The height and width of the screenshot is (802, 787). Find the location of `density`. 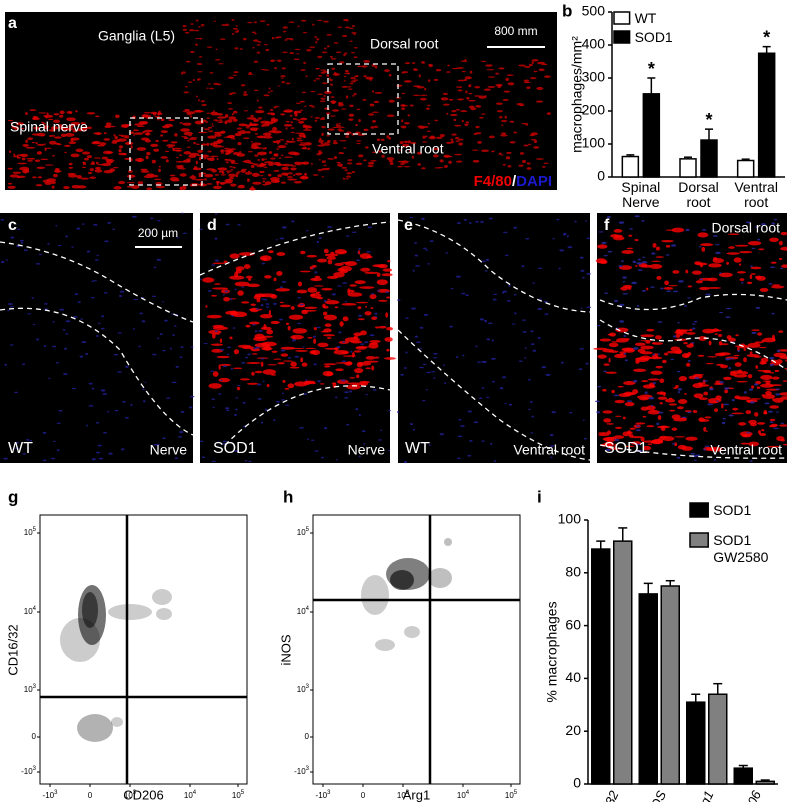

density is located at coordinates (162, 597).